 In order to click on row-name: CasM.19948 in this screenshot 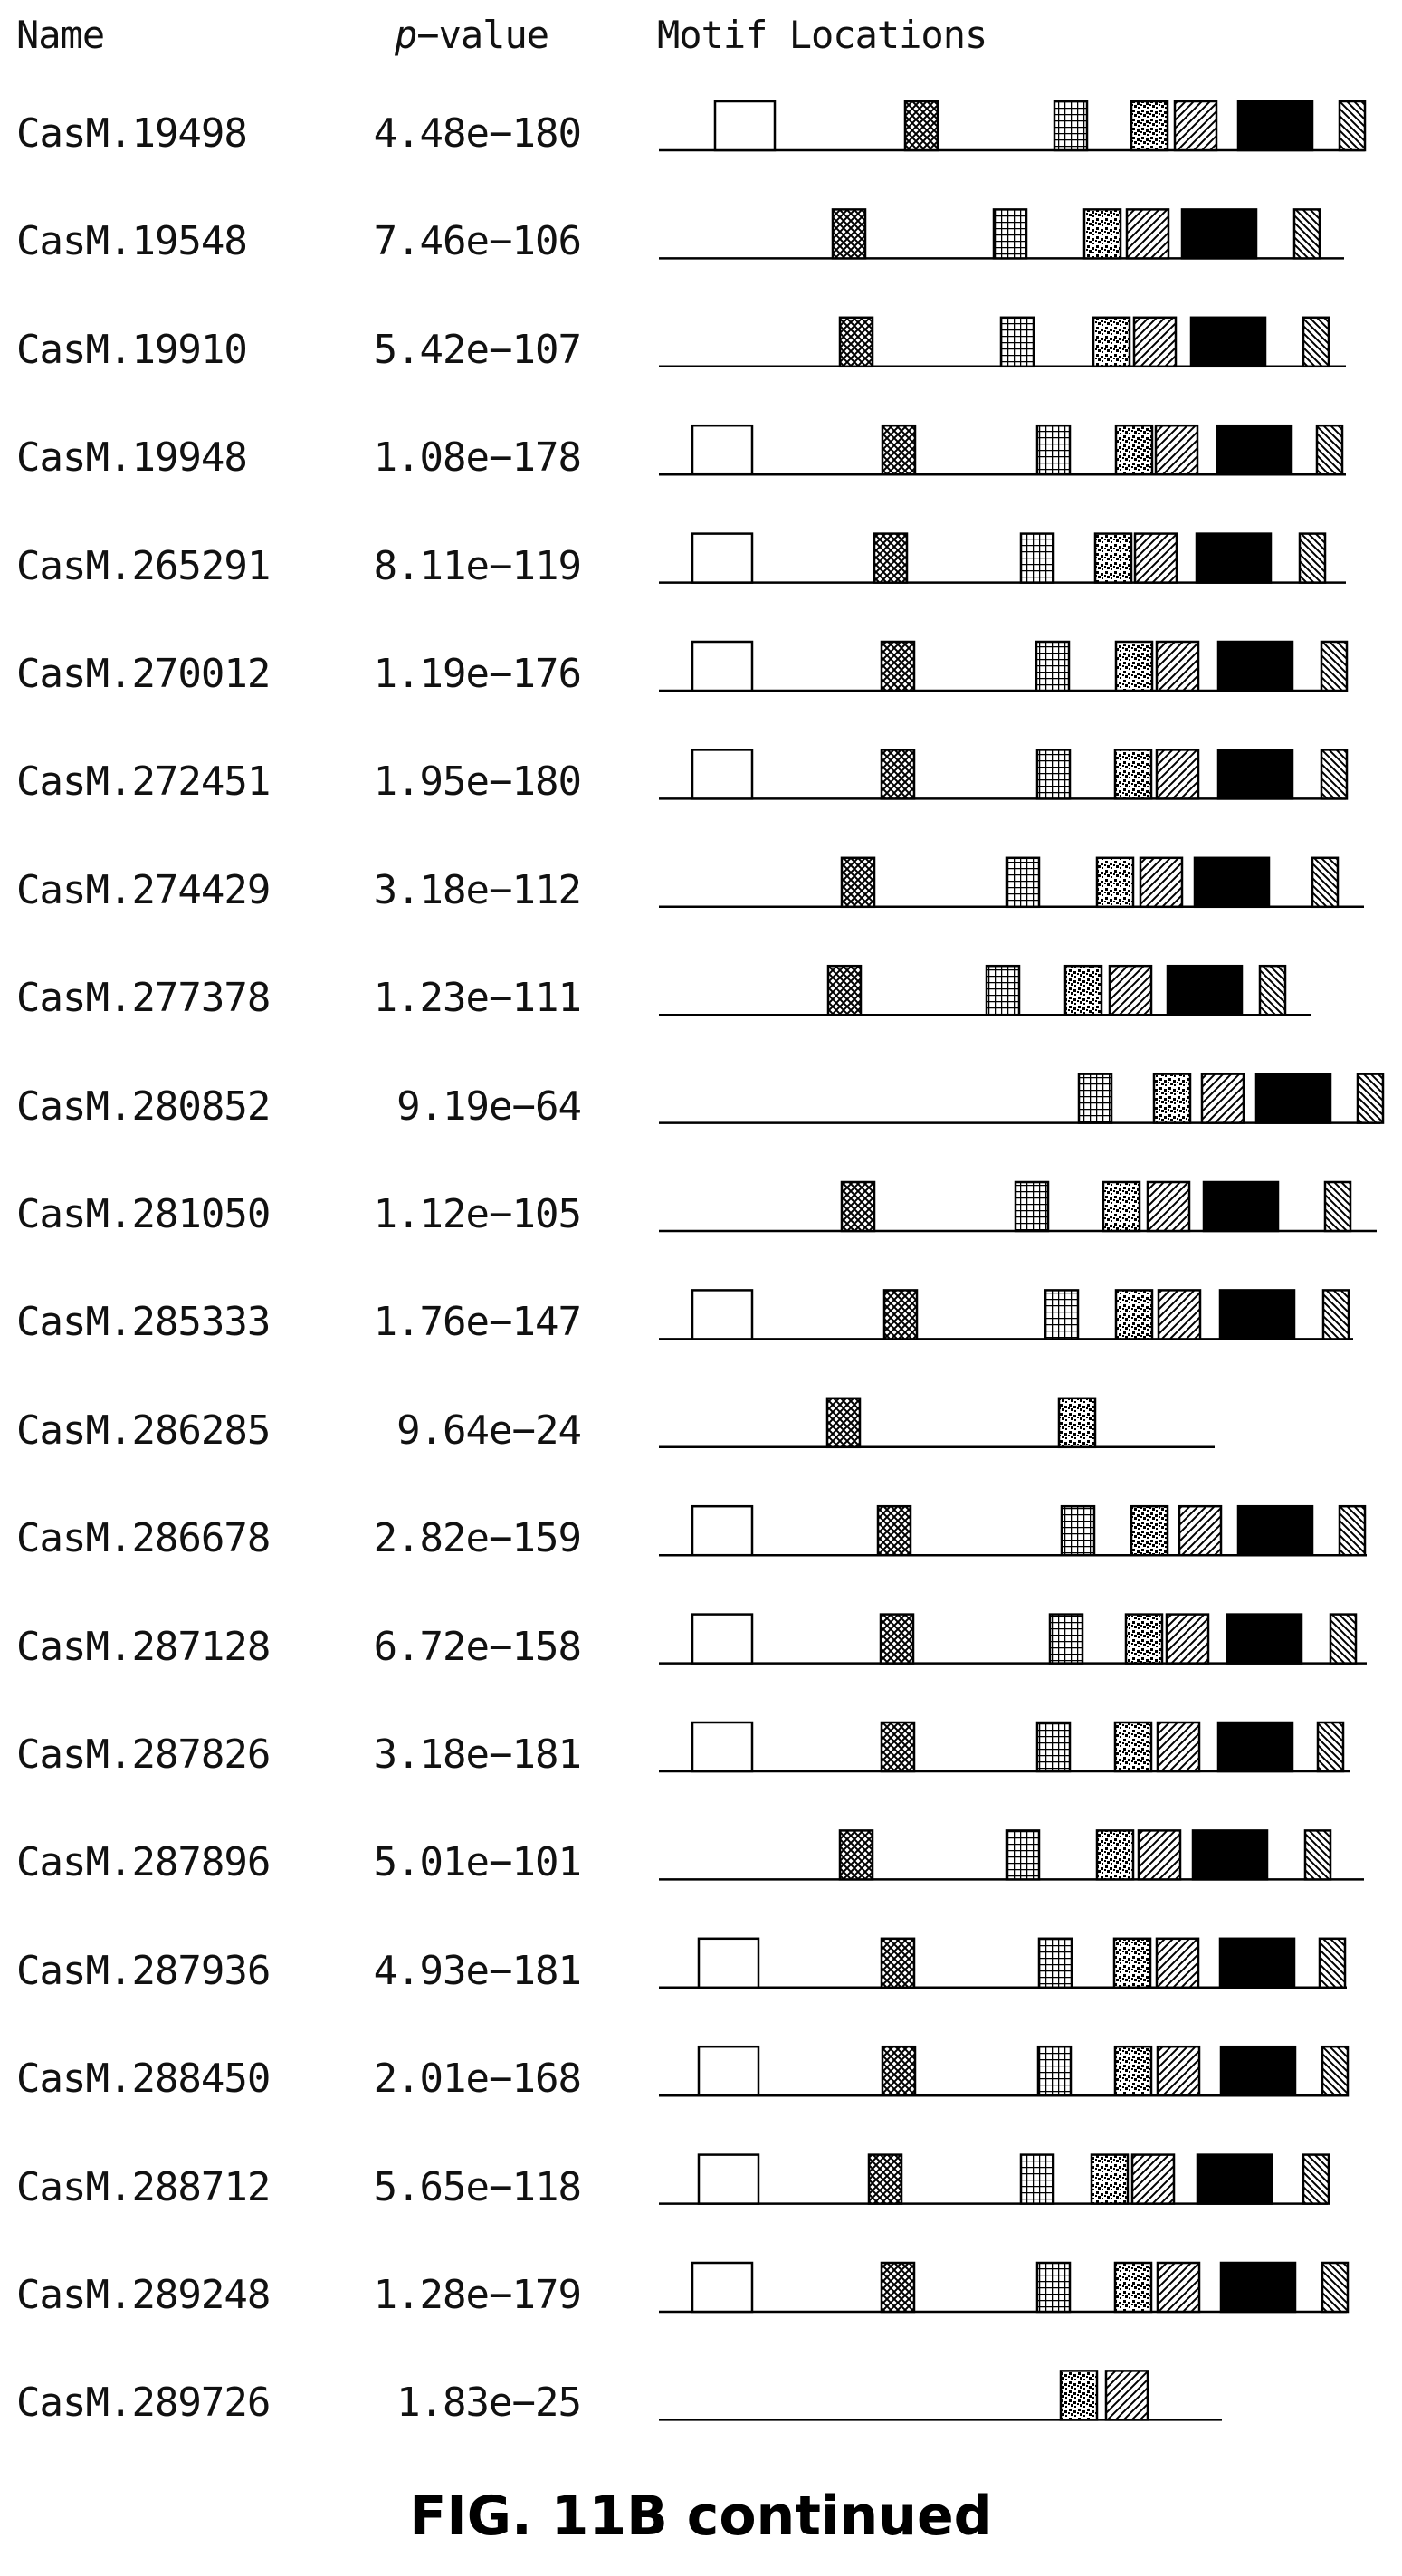, I will do `click(132, 458)`.